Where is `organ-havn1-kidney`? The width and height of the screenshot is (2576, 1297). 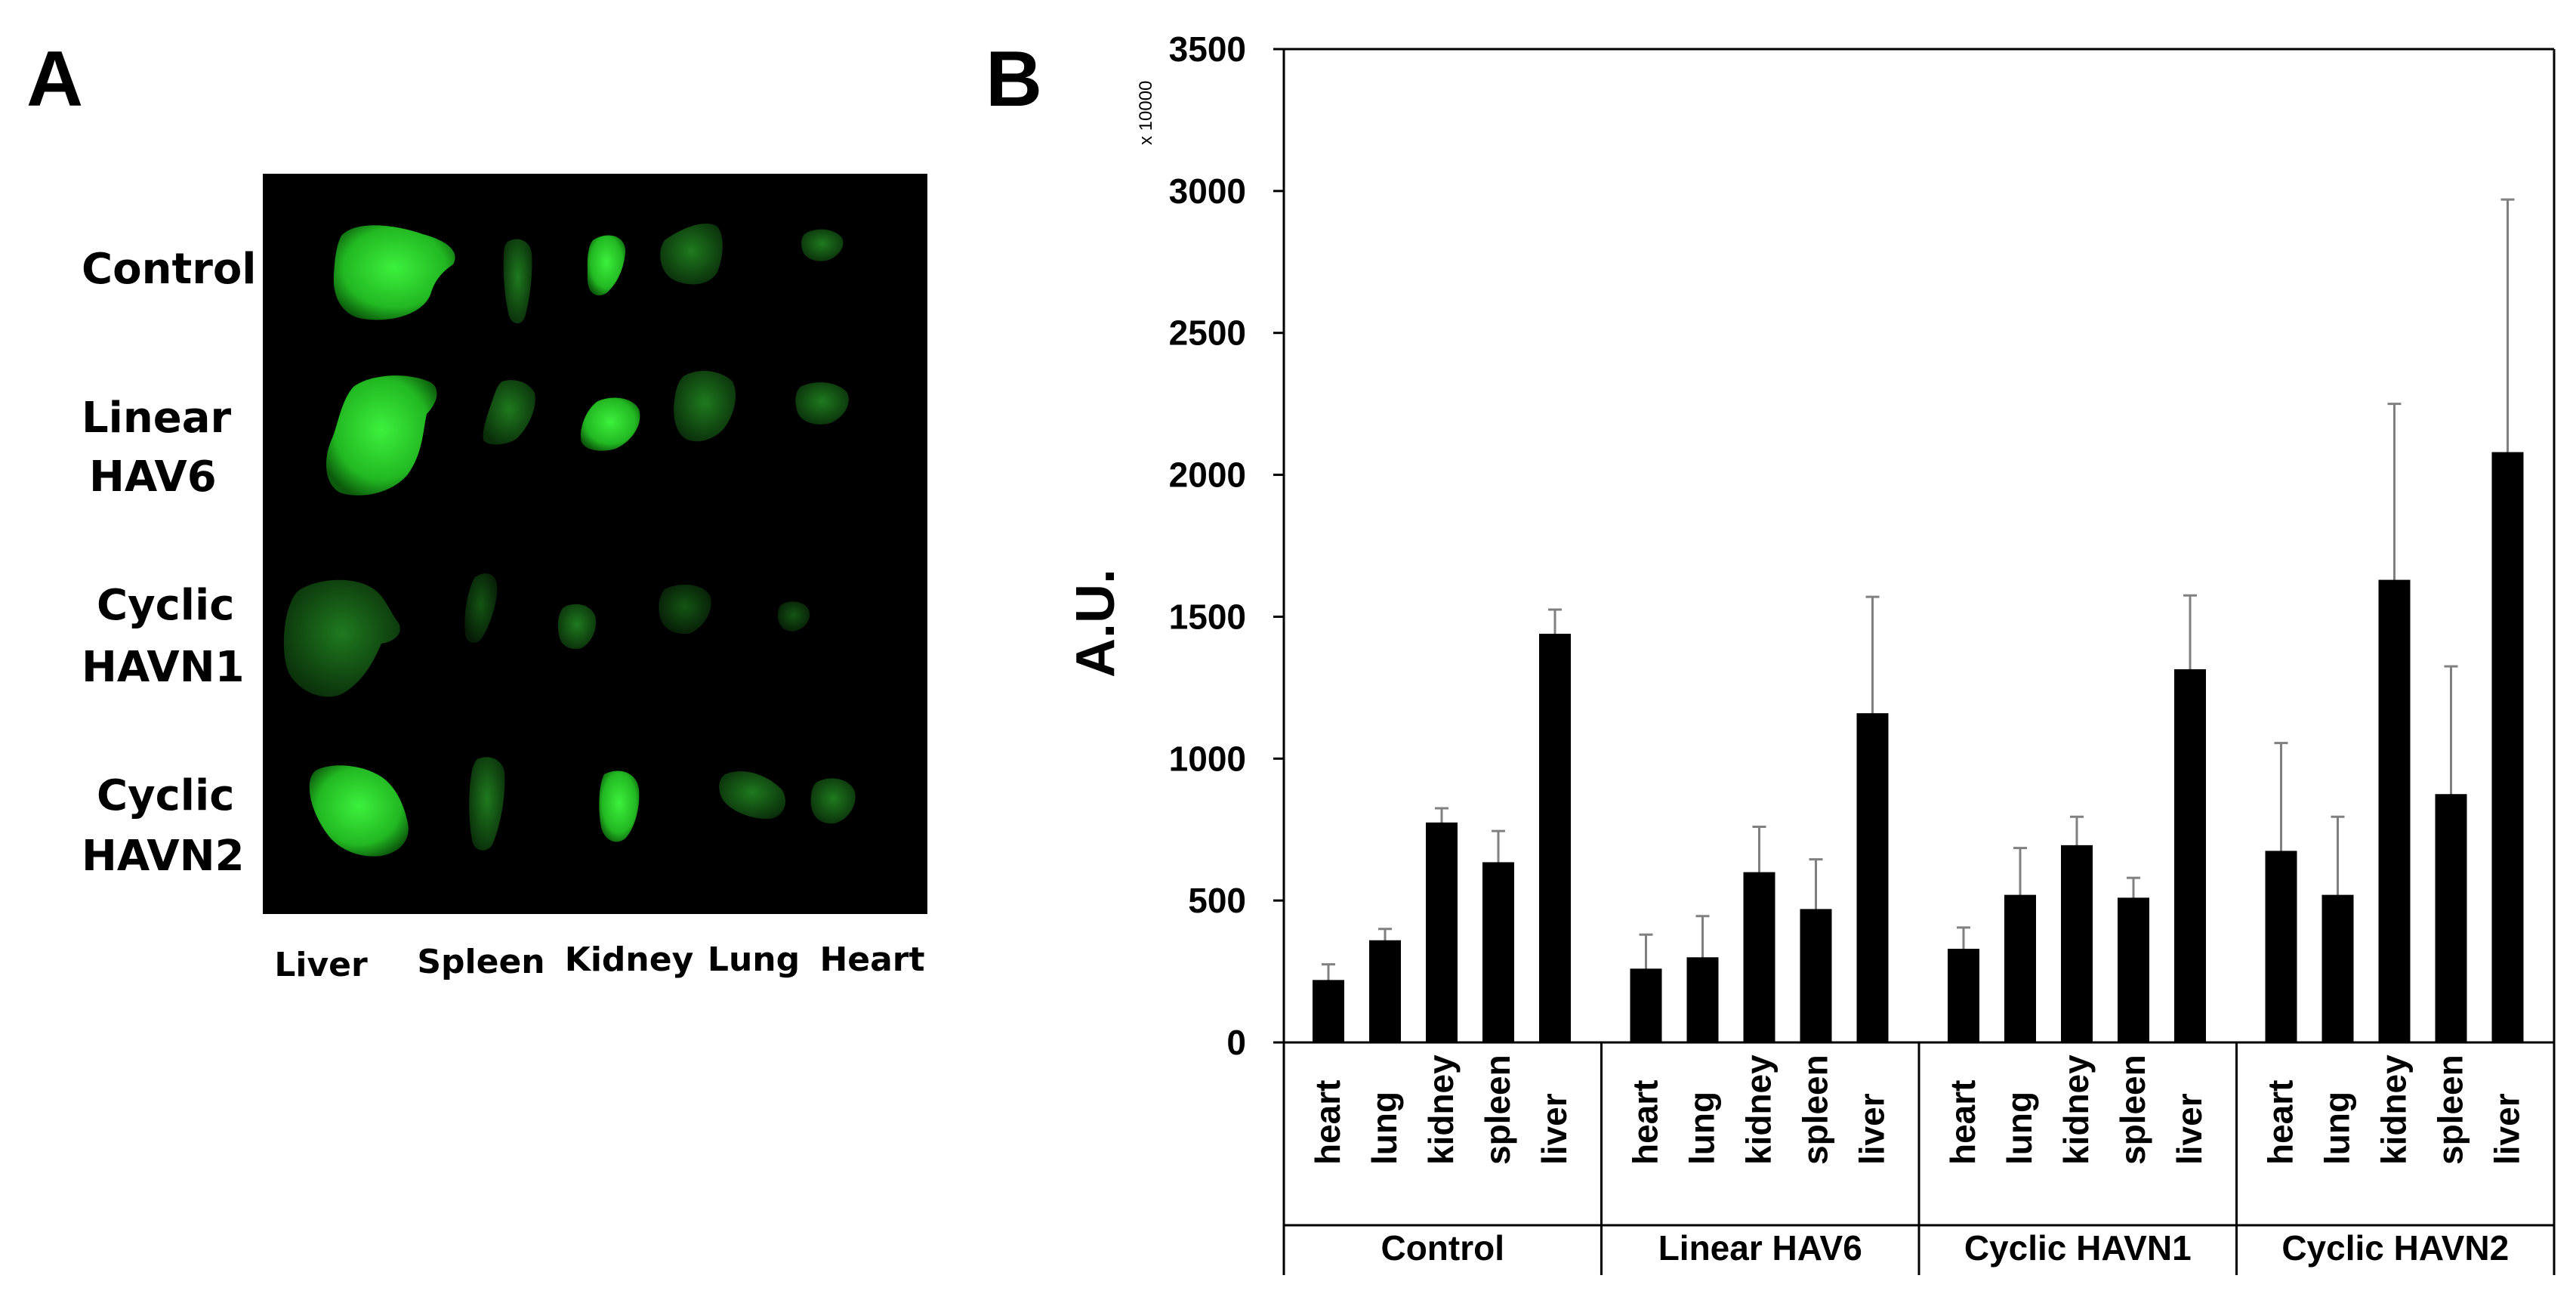 organ-havn1-kidney is located at coordinates (577, 627).